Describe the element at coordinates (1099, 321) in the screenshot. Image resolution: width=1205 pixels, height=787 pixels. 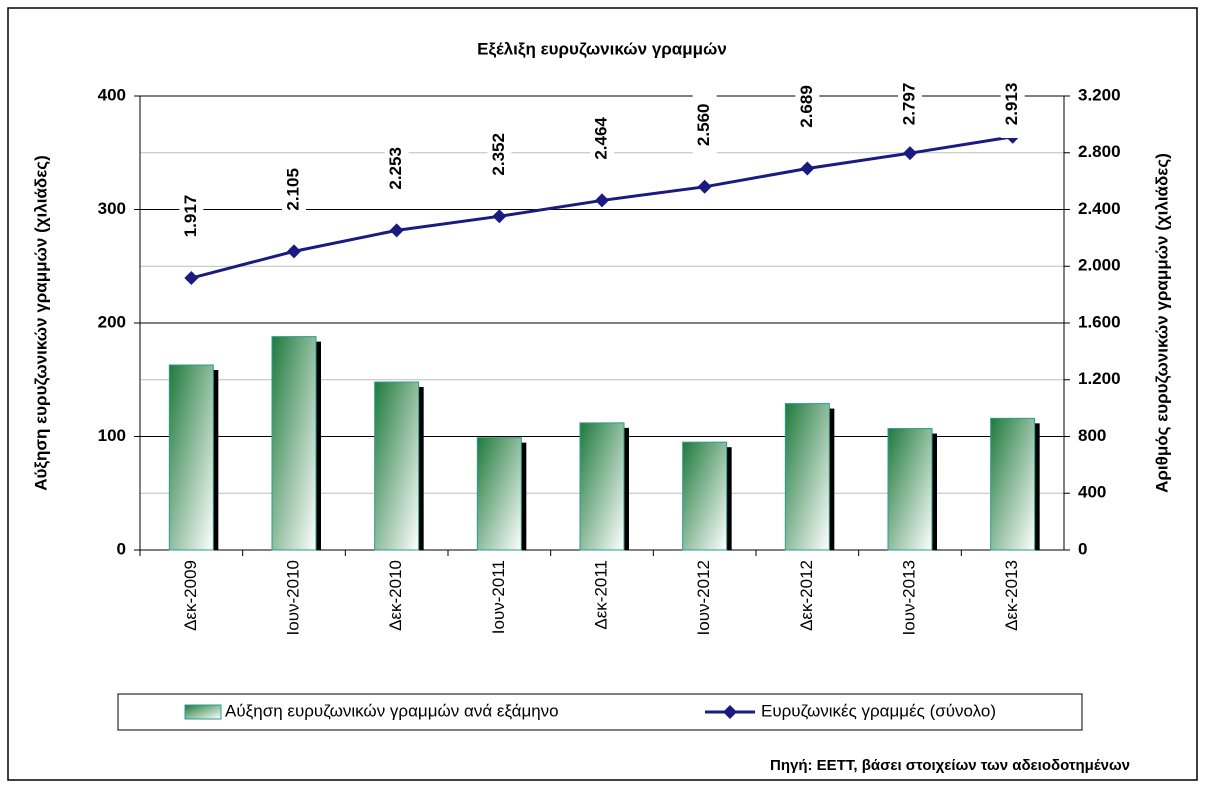
I see `y2-tick-label: 1.600` at that location.